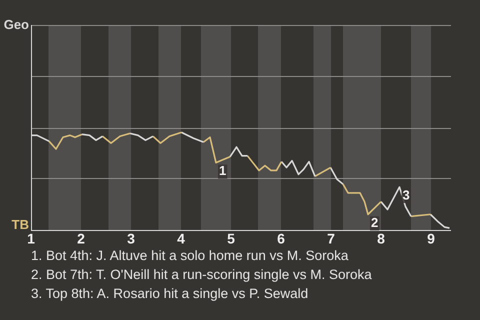  I want to click on x-tick-label: 6, so click(281, 238).